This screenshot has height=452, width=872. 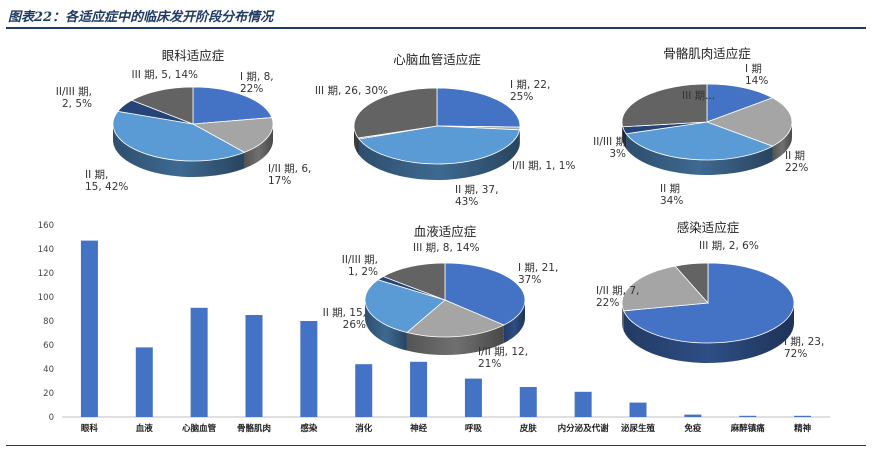 I want to click on x-category-label: 麻醉镇痛, so click(x=748, y=428).